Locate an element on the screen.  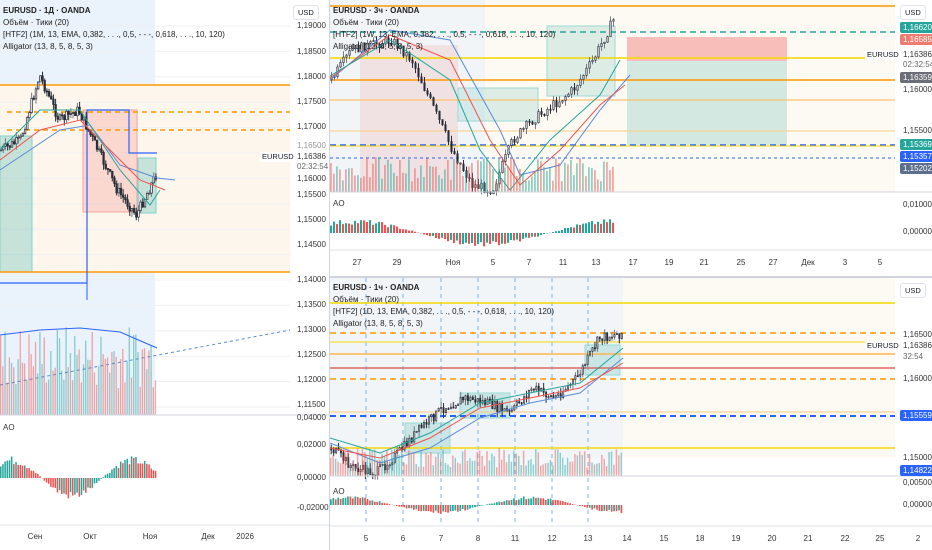
demand-zone is located at coordinates (16, 204).